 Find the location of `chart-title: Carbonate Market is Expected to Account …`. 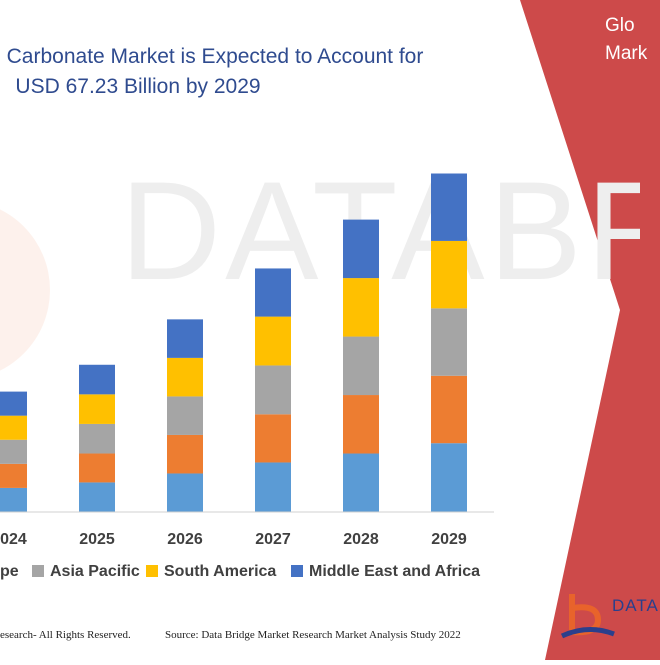

chart-title: Carbonate Market is Expected to Account … is located at coordinates (260, 72).